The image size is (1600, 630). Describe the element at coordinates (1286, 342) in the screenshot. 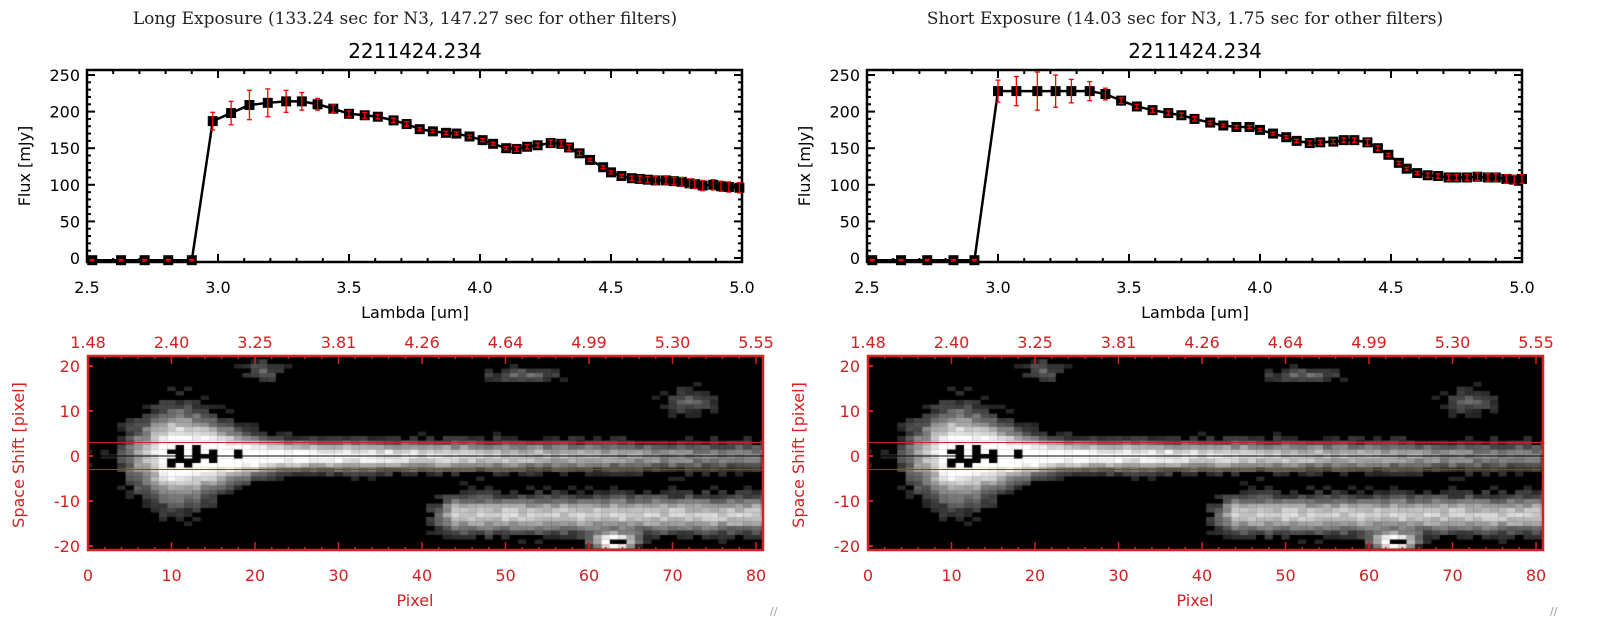

I see `wavelength-tick-label: 4.64` at that location.